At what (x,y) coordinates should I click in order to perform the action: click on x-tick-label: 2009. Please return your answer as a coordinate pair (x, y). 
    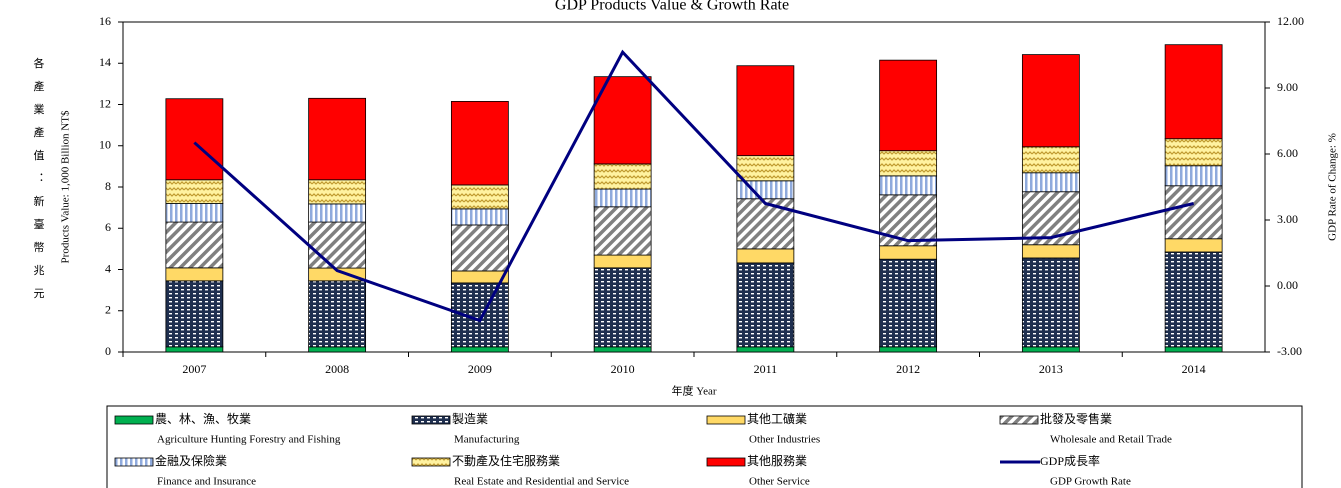
    Looking at the image, I should click on (480, 369).